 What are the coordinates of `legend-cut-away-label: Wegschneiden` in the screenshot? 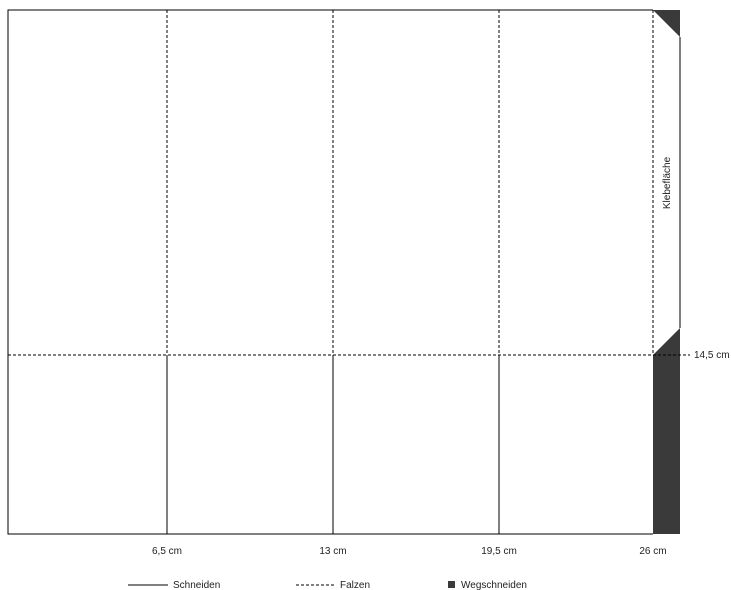 It's located at (494, 585).